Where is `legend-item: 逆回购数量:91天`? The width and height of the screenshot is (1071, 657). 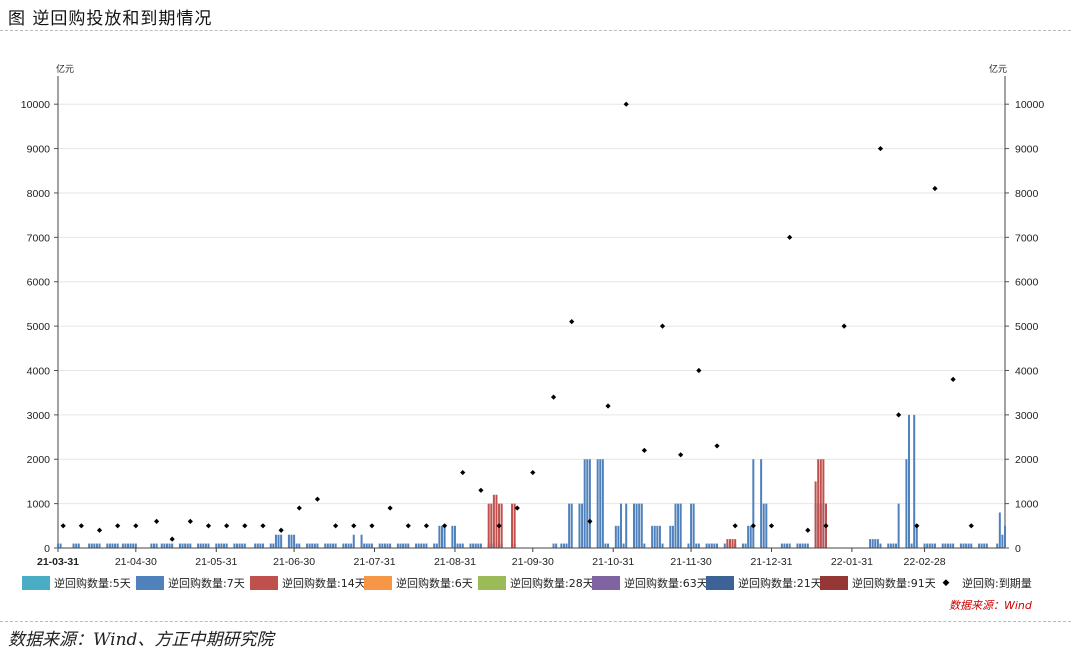 legend-item: 逆回购数量:91天 is located at coordinates (878, 583).